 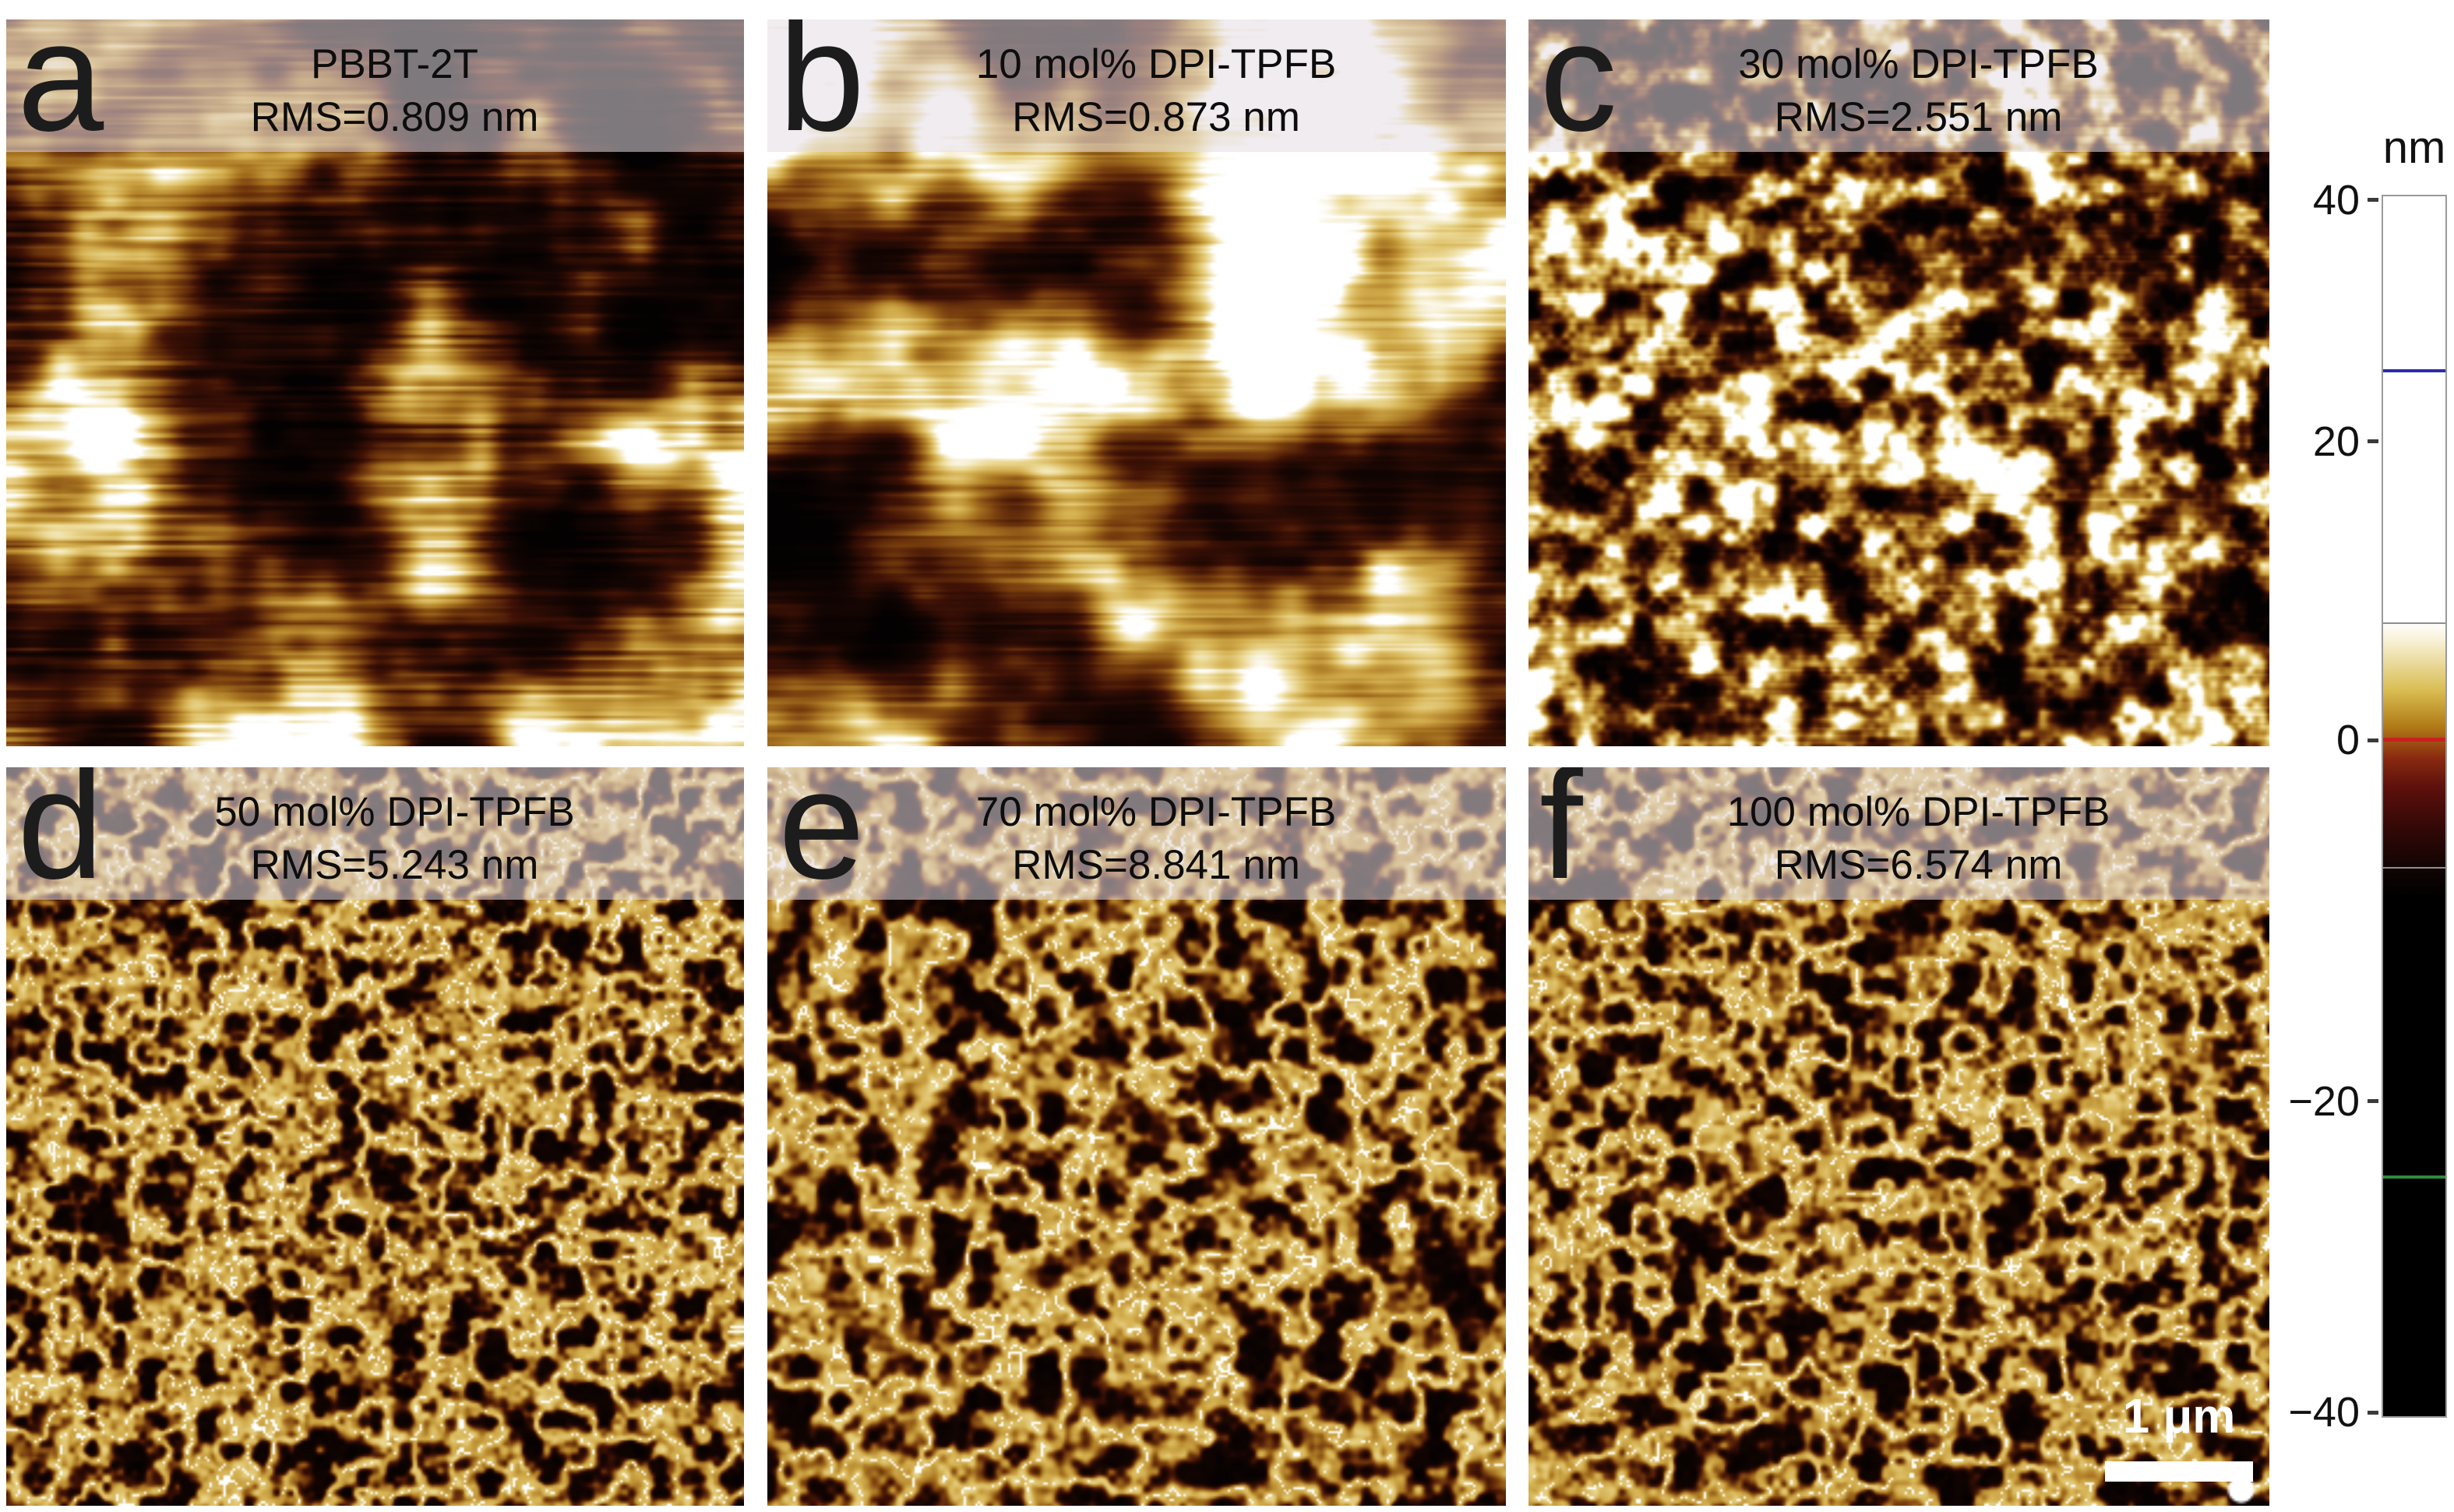 What do you see at coordinates (2336, 200) in the screenshot?
I see `colorbar-tick-label: 40` at bounding box center [2336, 200].